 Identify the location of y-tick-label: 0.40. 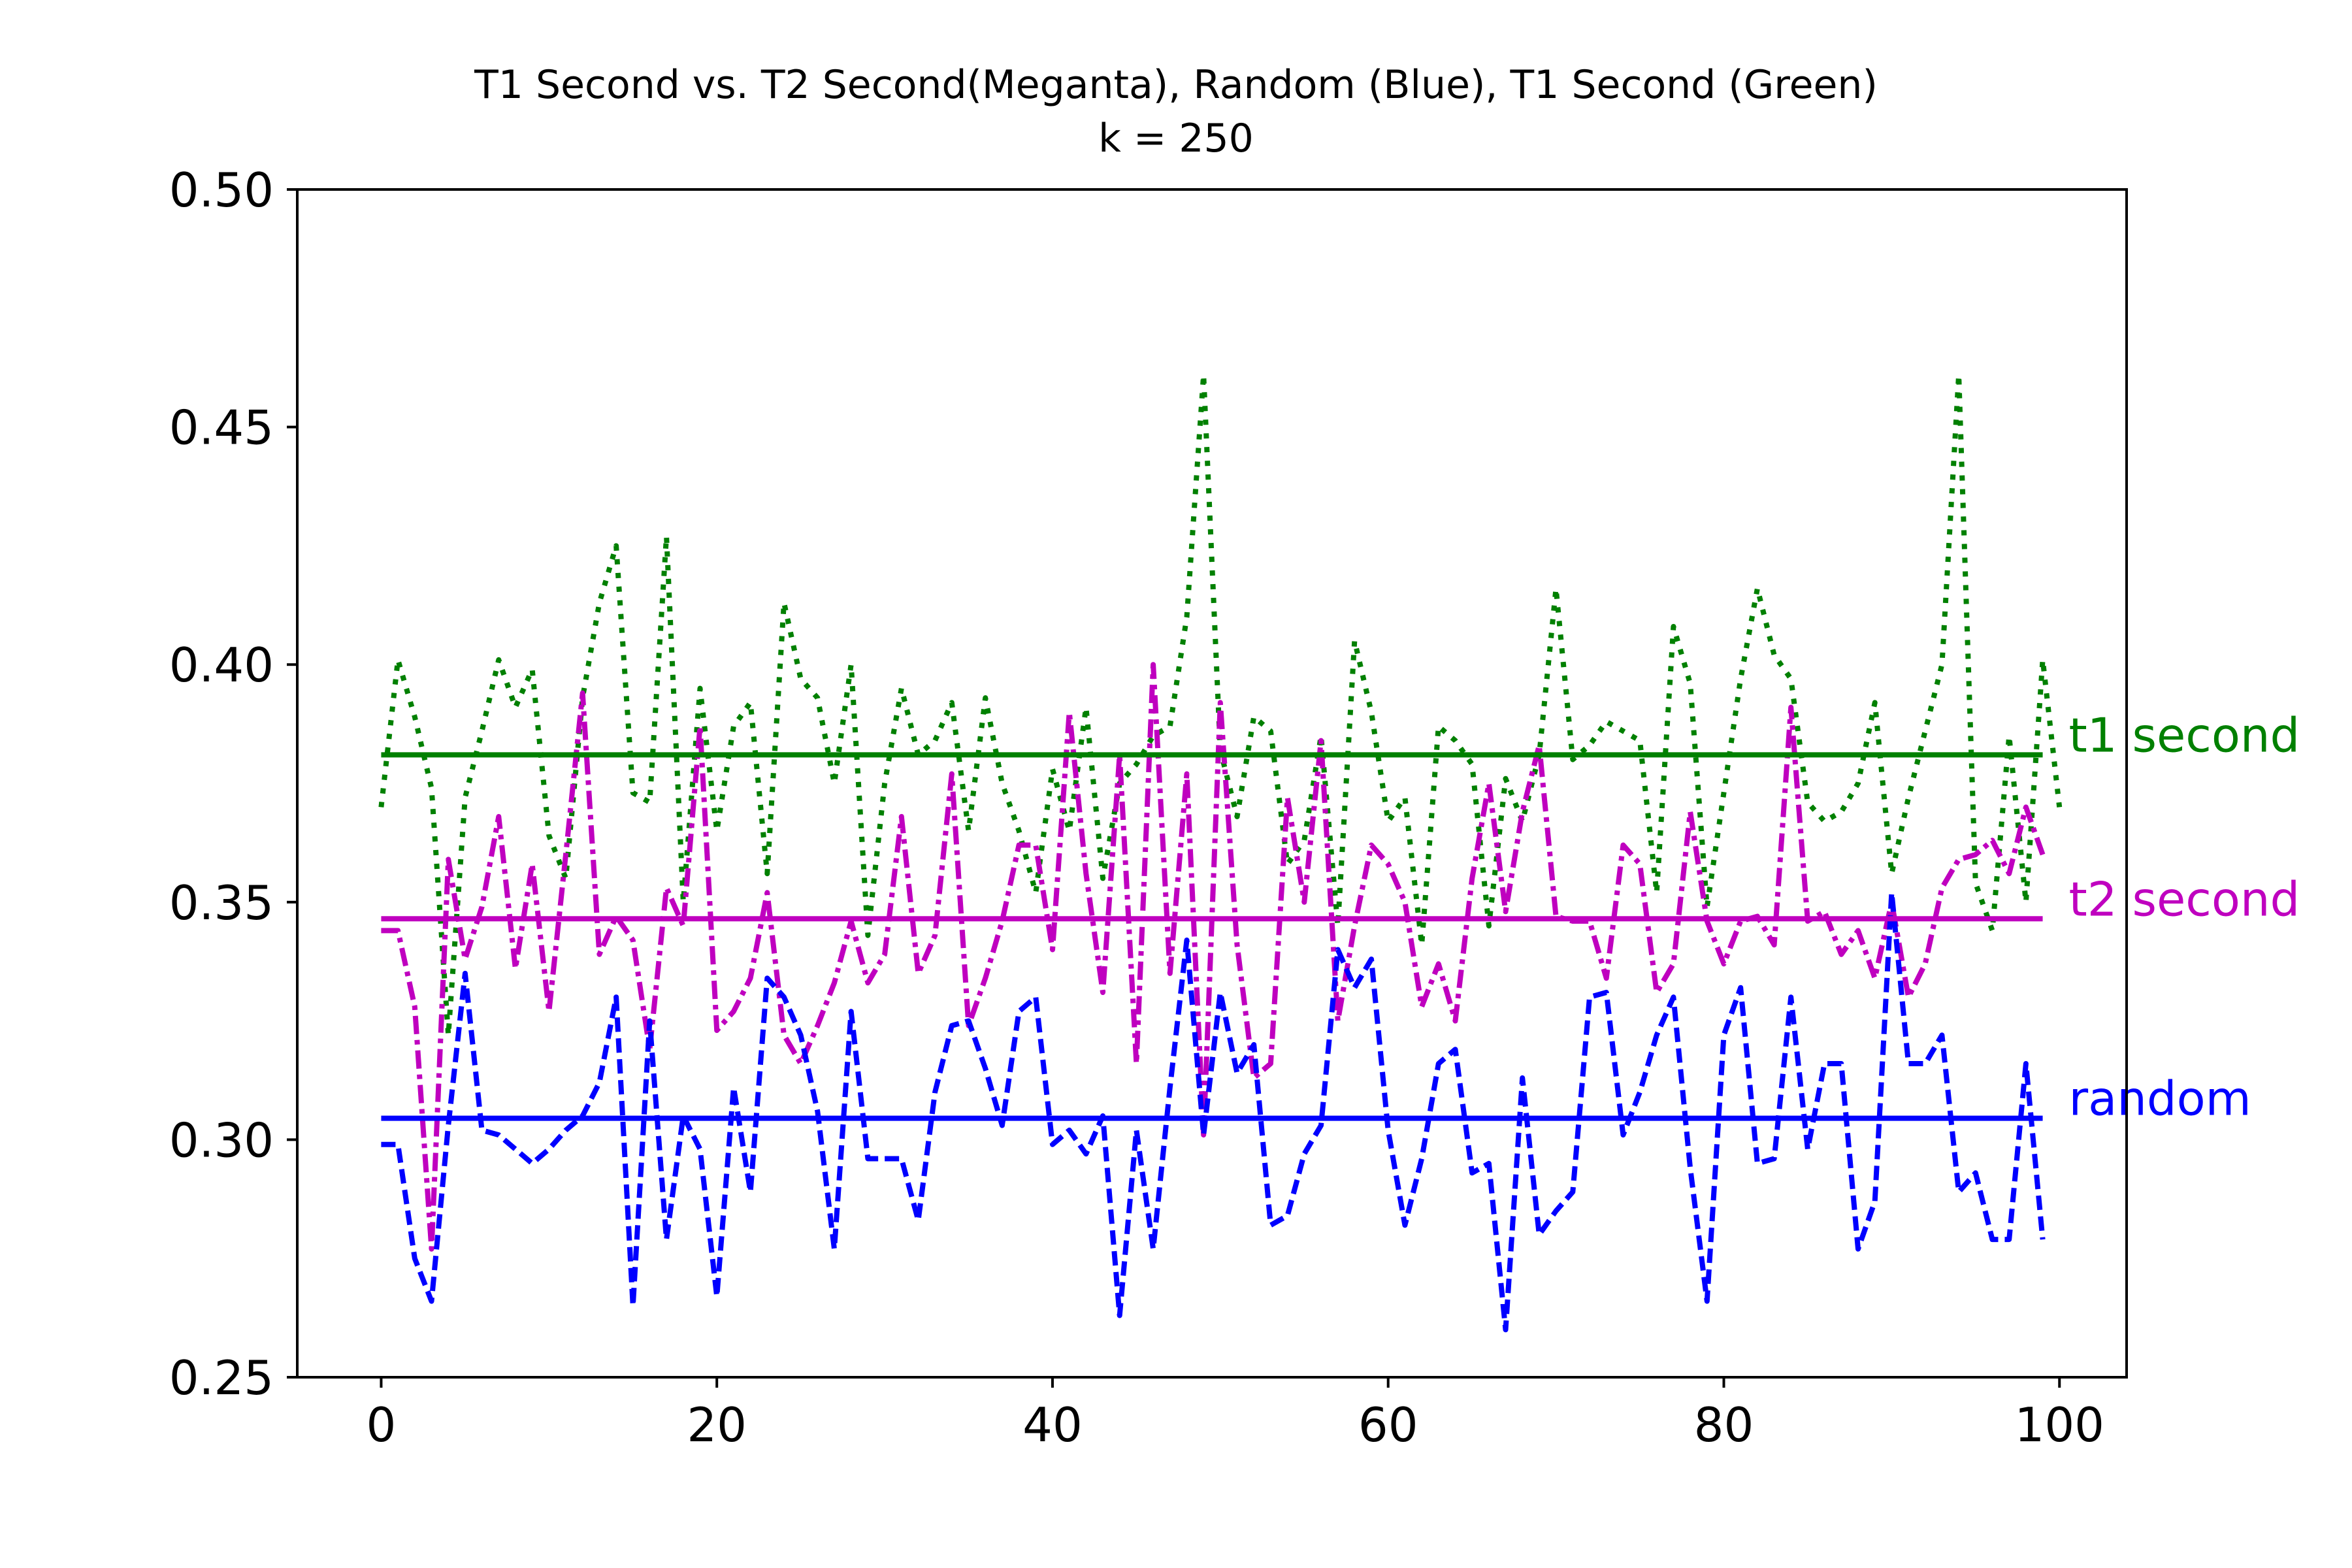
(221, 665).